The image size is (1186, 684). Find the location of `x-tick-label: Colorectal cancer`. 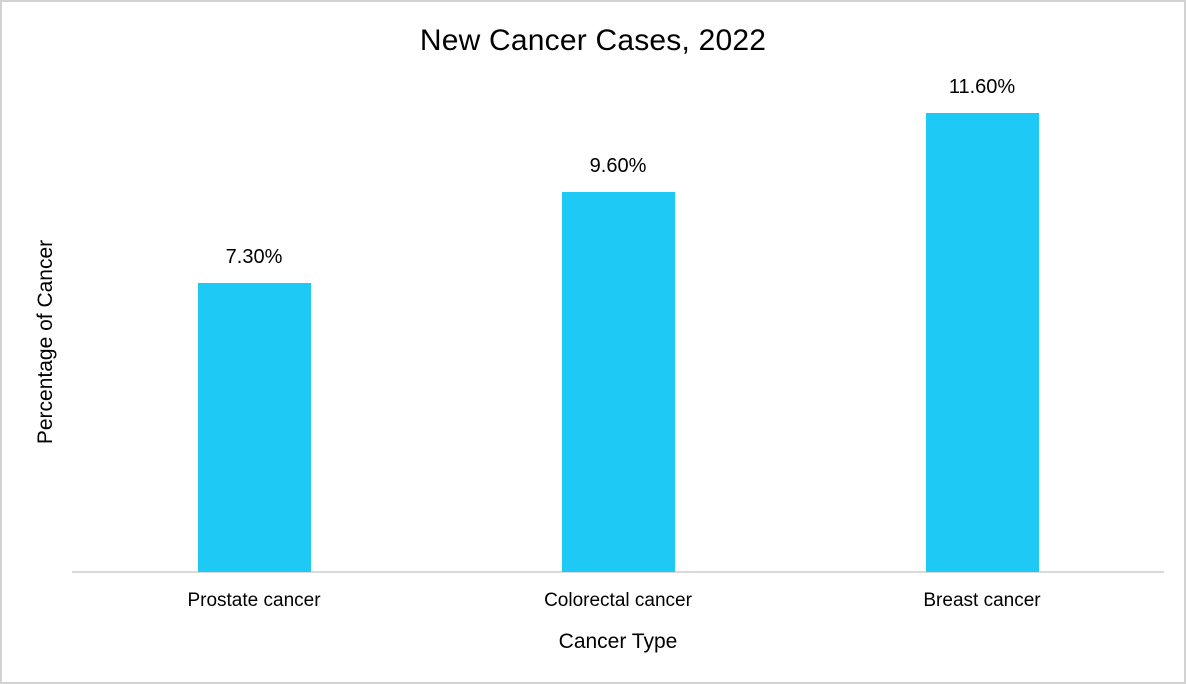

x-tick-label: Colorectal cancer is located at coordinates (618, 600).